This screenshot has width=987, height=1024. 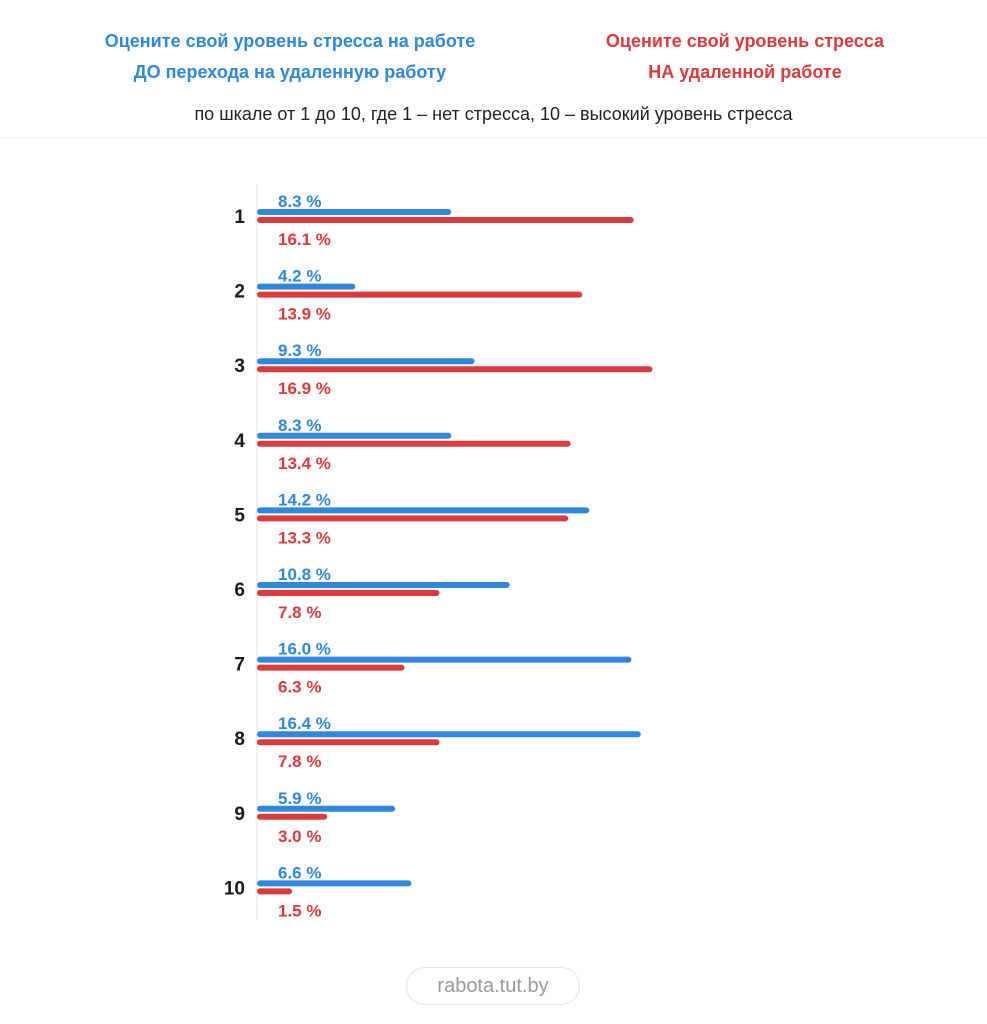 What do you see at coordinates (239, 515) in the screenshot?
I see `category-label-5: 5` at bounding box center [239, 515].